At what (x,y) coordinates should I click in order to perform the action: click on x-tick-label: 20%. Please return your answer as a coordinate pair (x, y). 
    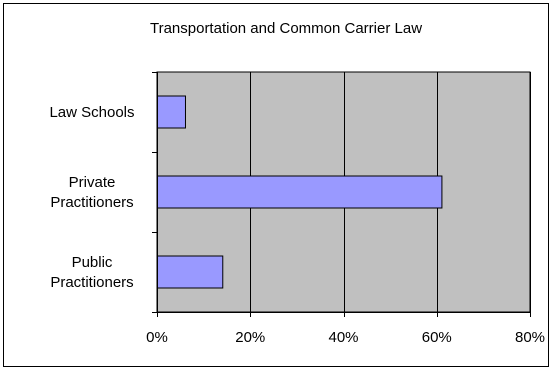
    Looking at the image, I should click on (250, 337).